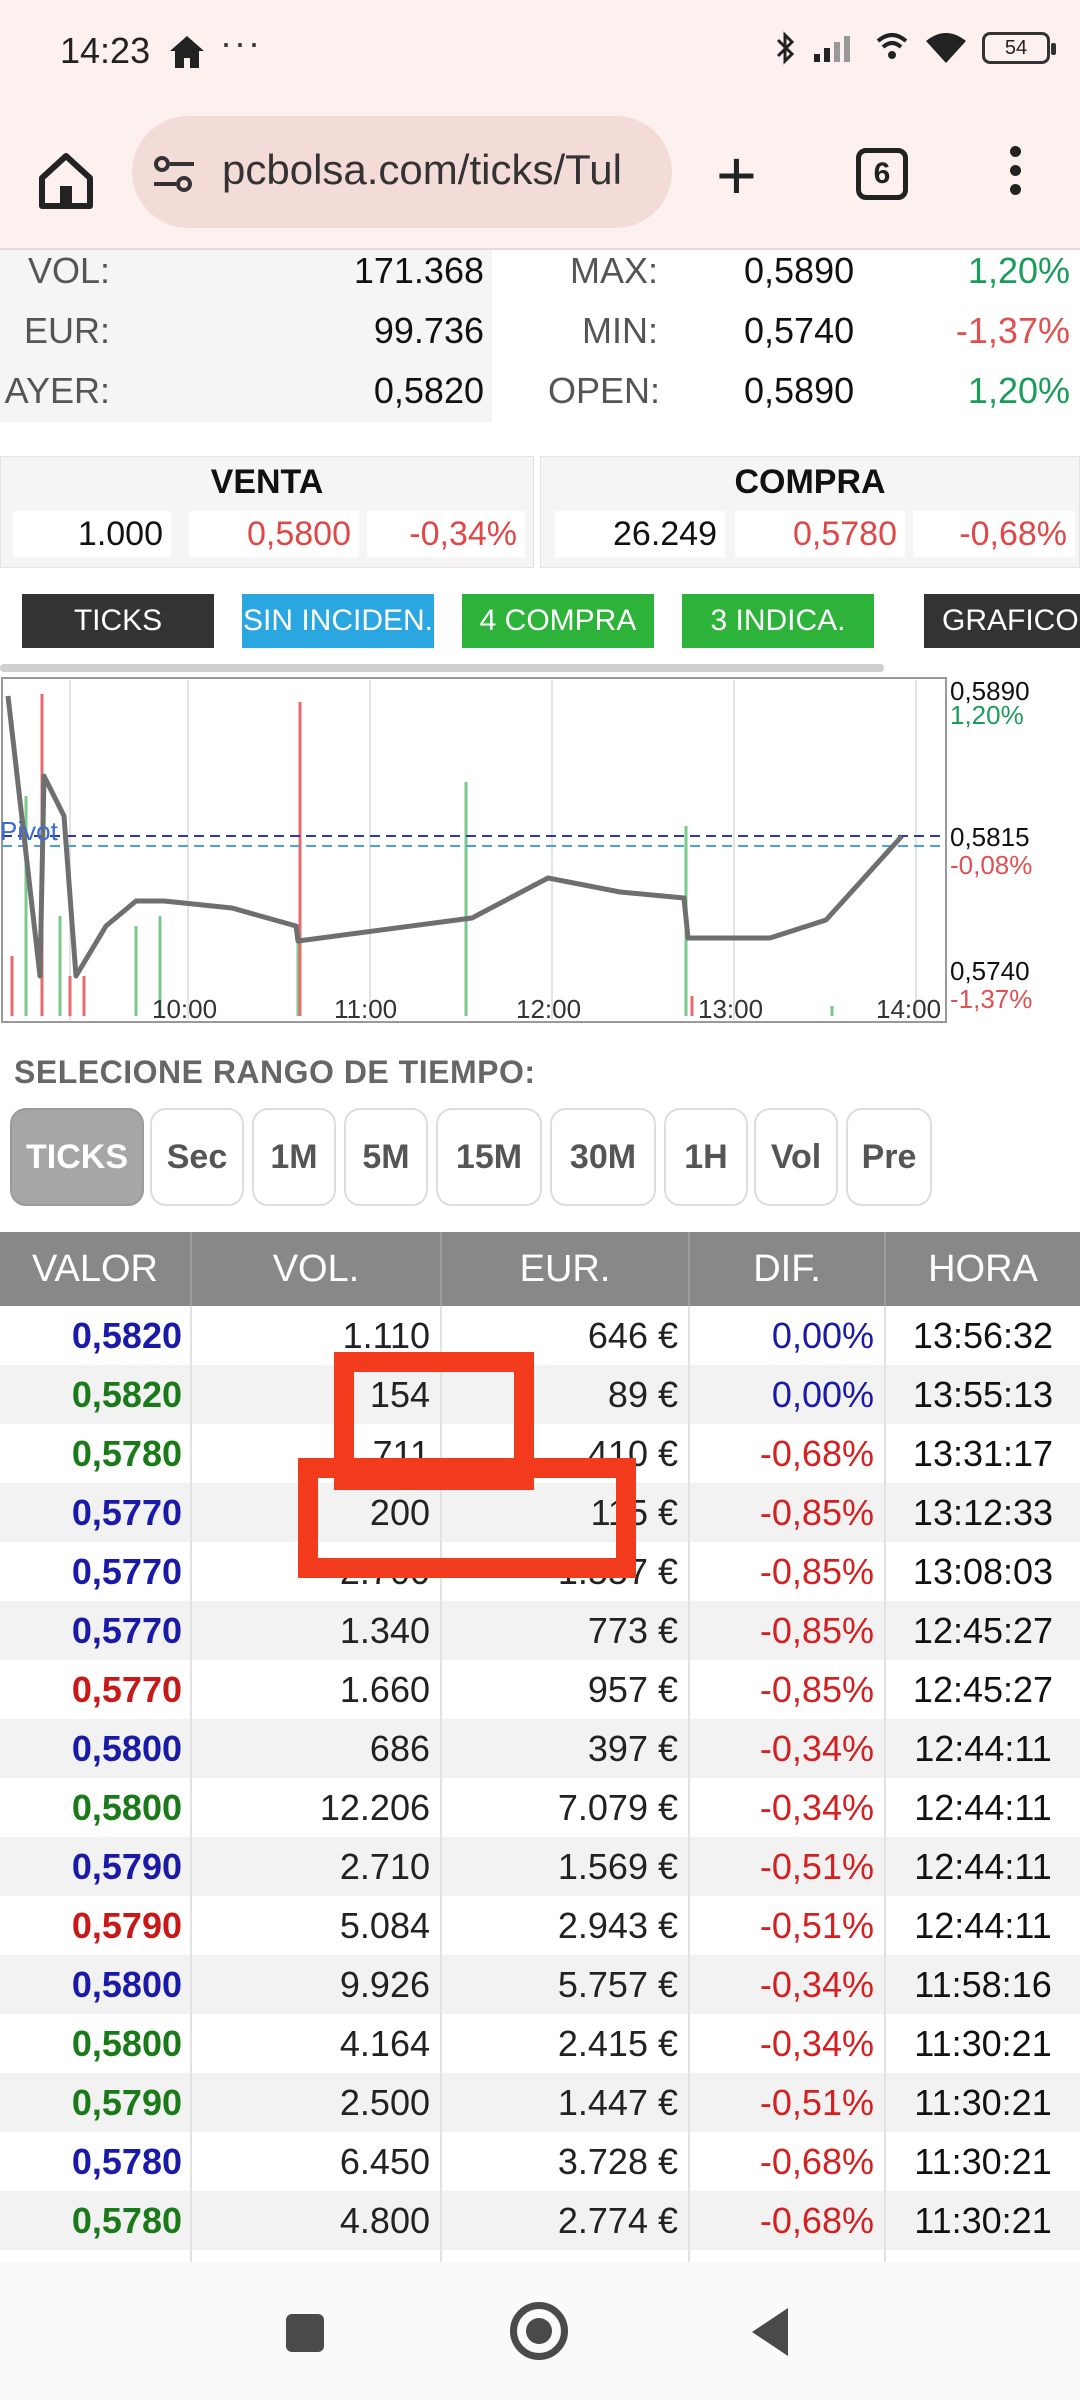  What do you see at coordinates (706, 1157) in the screenshot?
I see `range-1h-button: 1H` at bounding box center [706, 1157].